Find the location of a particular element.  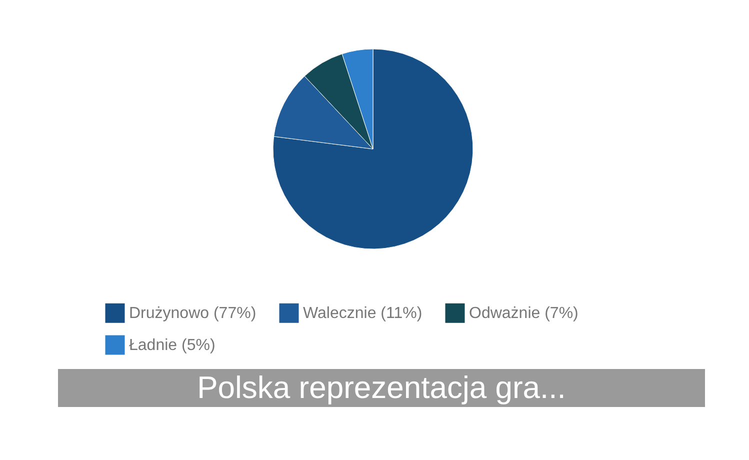

pie-slice is located at coordinates (373, 149).